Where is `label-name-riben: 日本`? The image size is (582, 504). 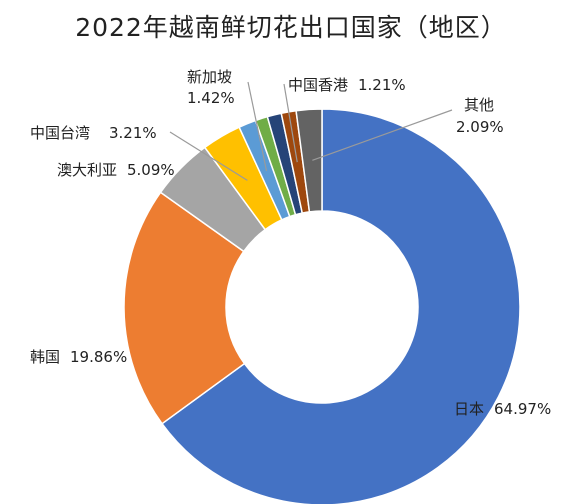 label-name-riben: 日本 is located at coordinates (469, 409).